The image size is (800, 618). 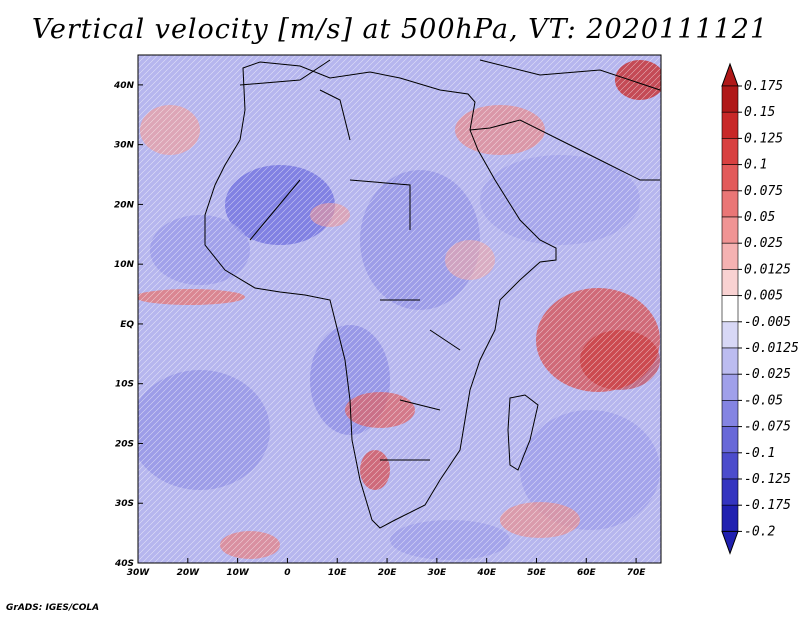 What do you see at coordinates (771, 348) in the screenshot?
I see `colorbar-label: -0.0125` at bounding box center [771, 348].